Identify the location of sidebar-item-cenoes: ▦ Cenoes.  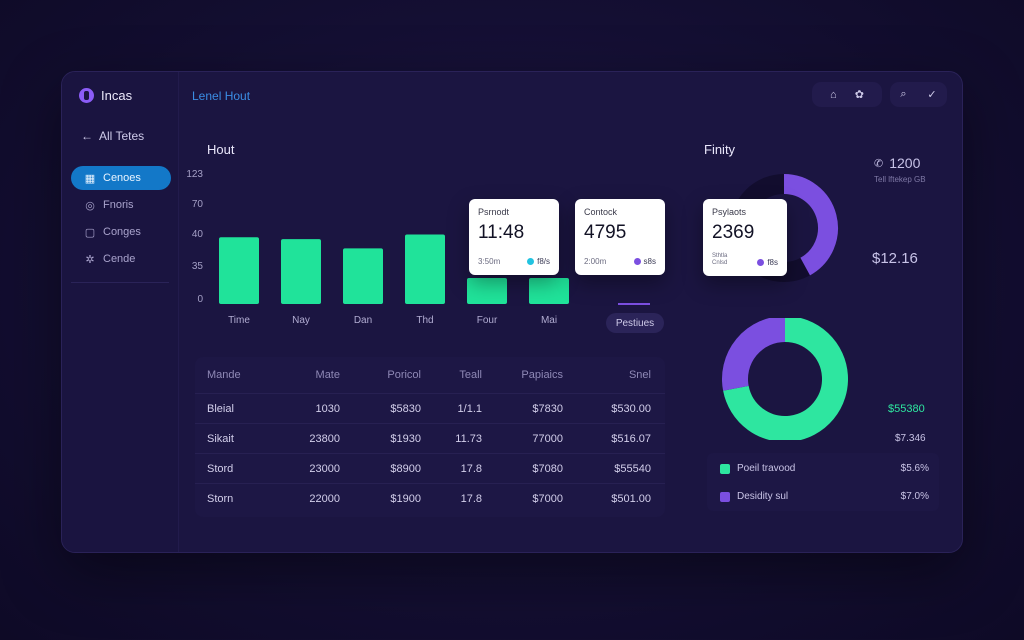
(121, 178).